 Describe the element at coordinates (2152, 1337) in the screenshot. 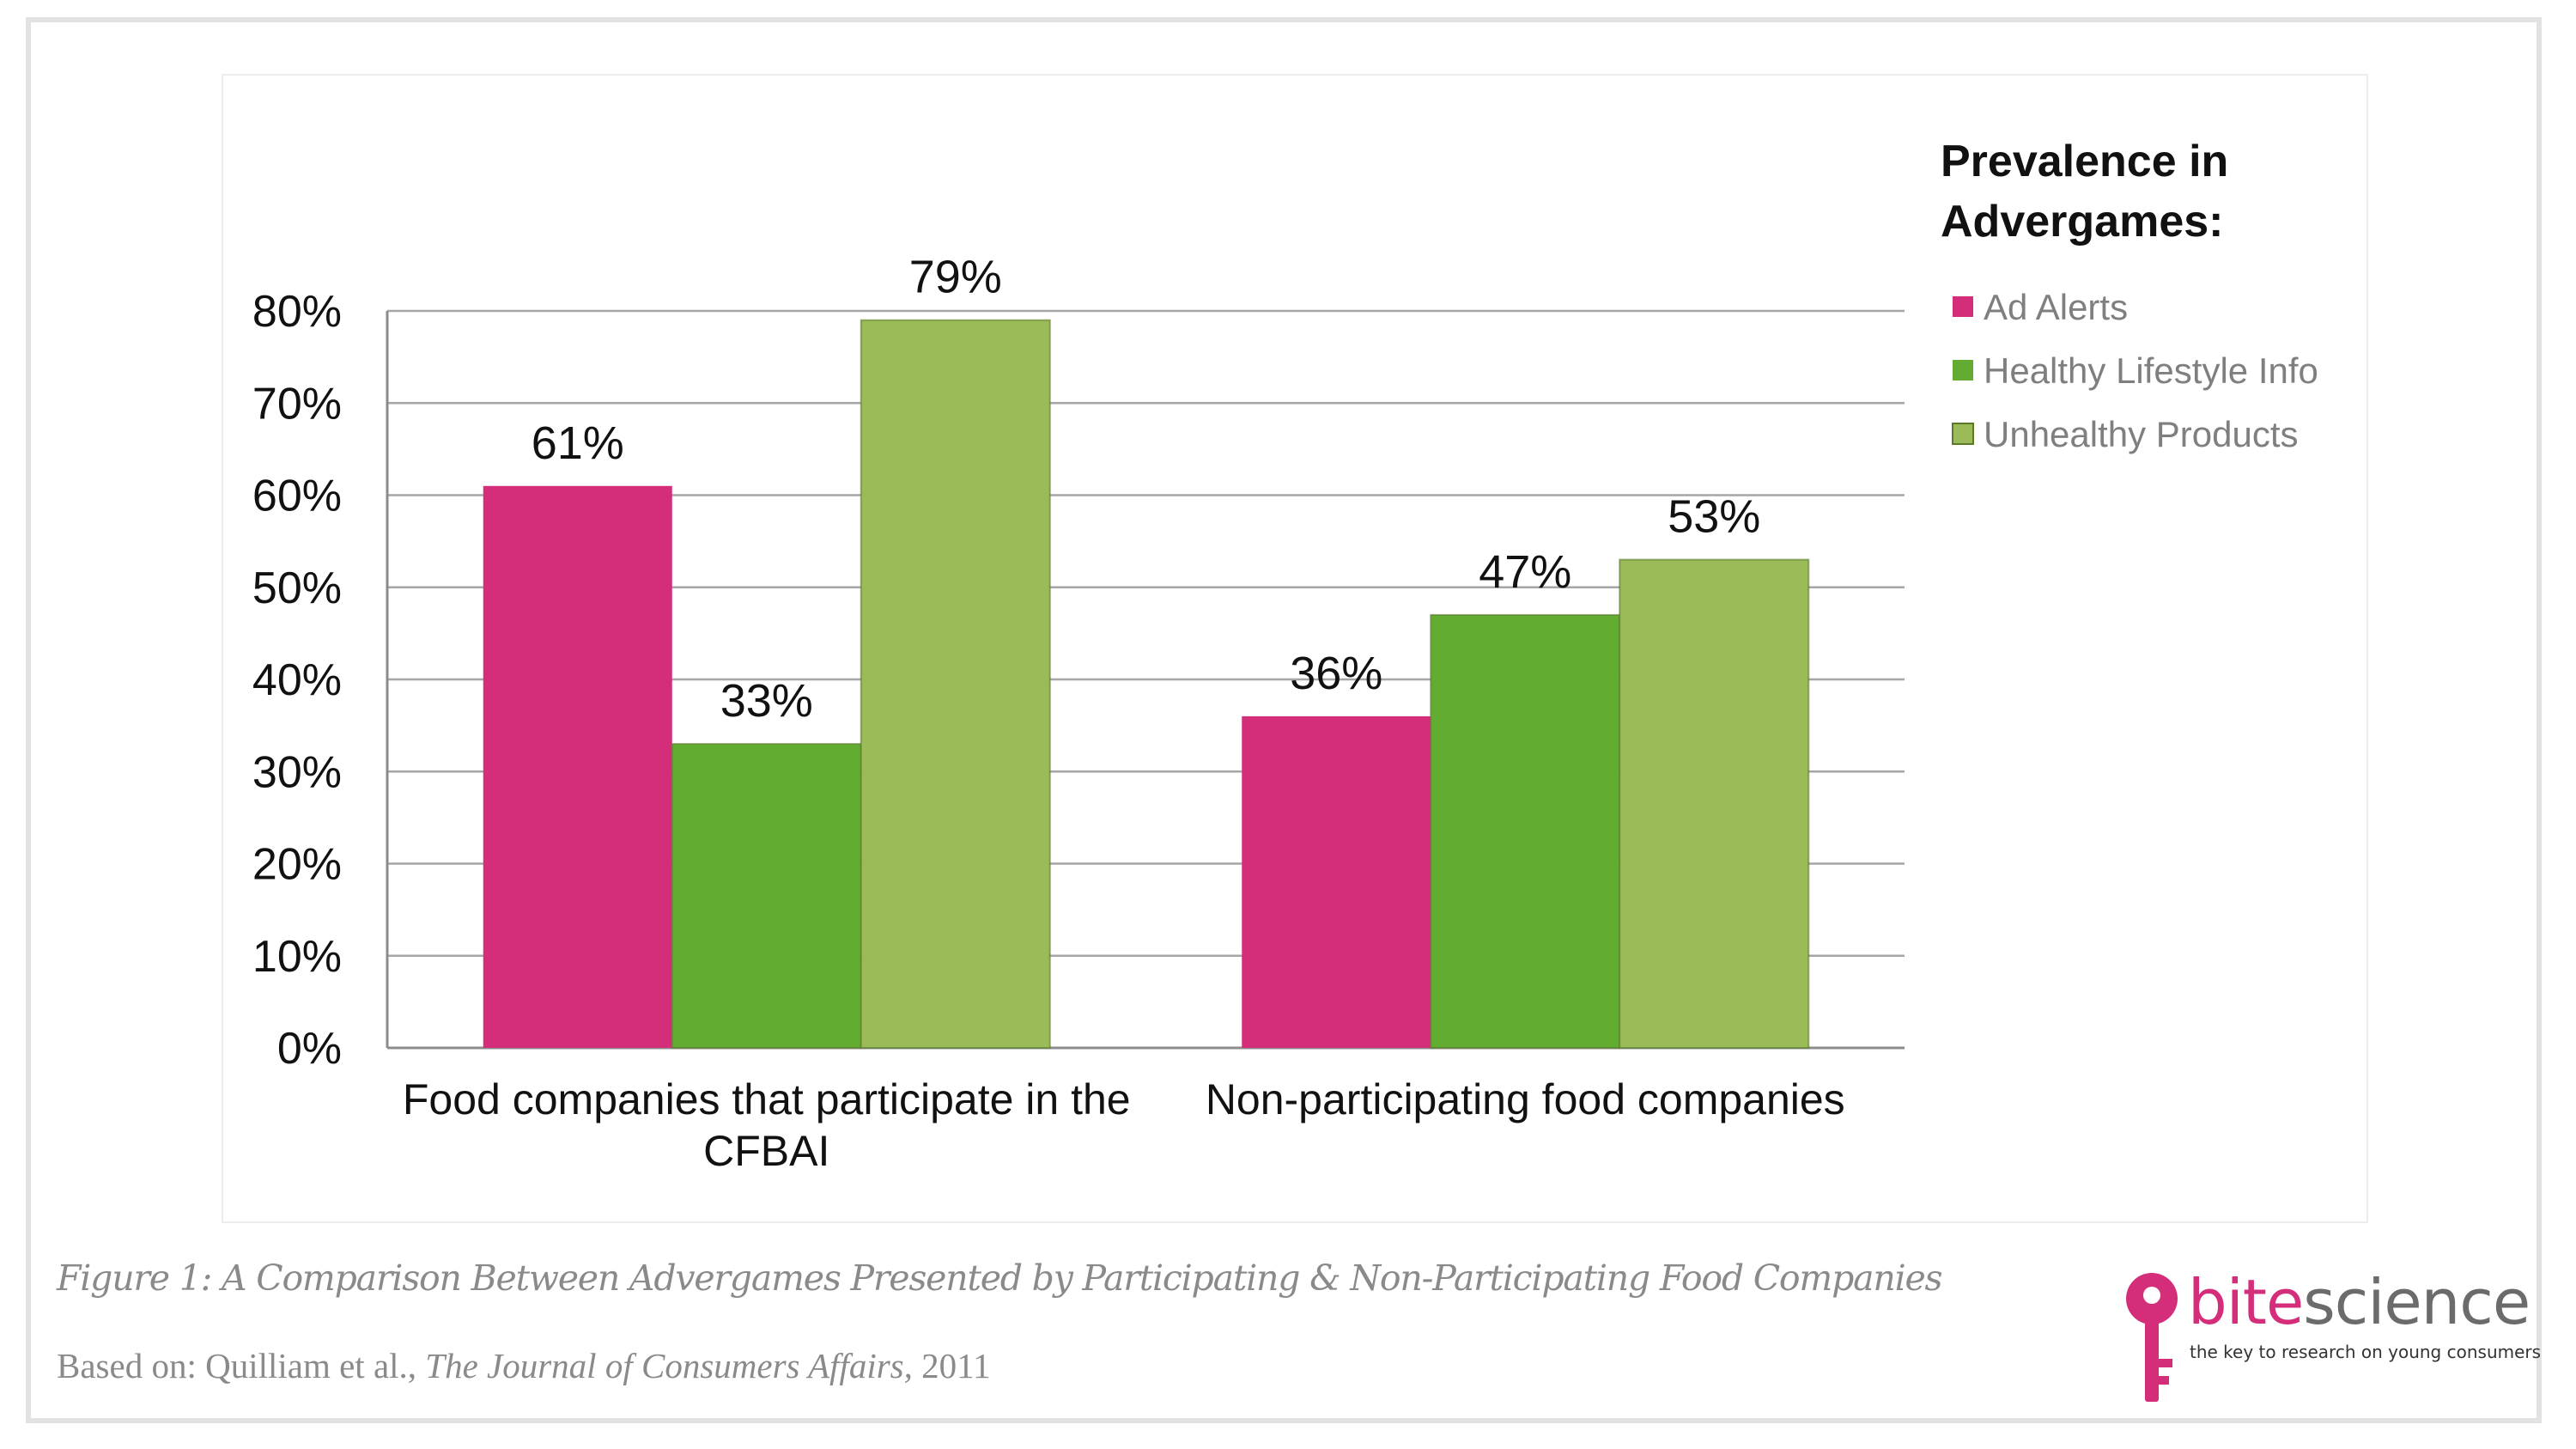

I see `key-icon` at that location.